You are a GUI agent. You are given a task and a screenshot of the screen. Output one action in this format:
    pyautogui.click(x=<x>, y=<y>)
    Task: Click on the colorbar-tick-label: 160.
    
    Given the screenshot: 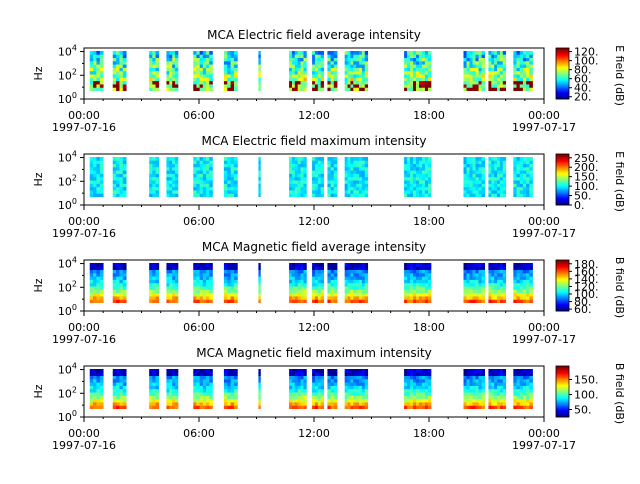 What is the action you would take?
    pyautogui.click(x=586, y=271)
    